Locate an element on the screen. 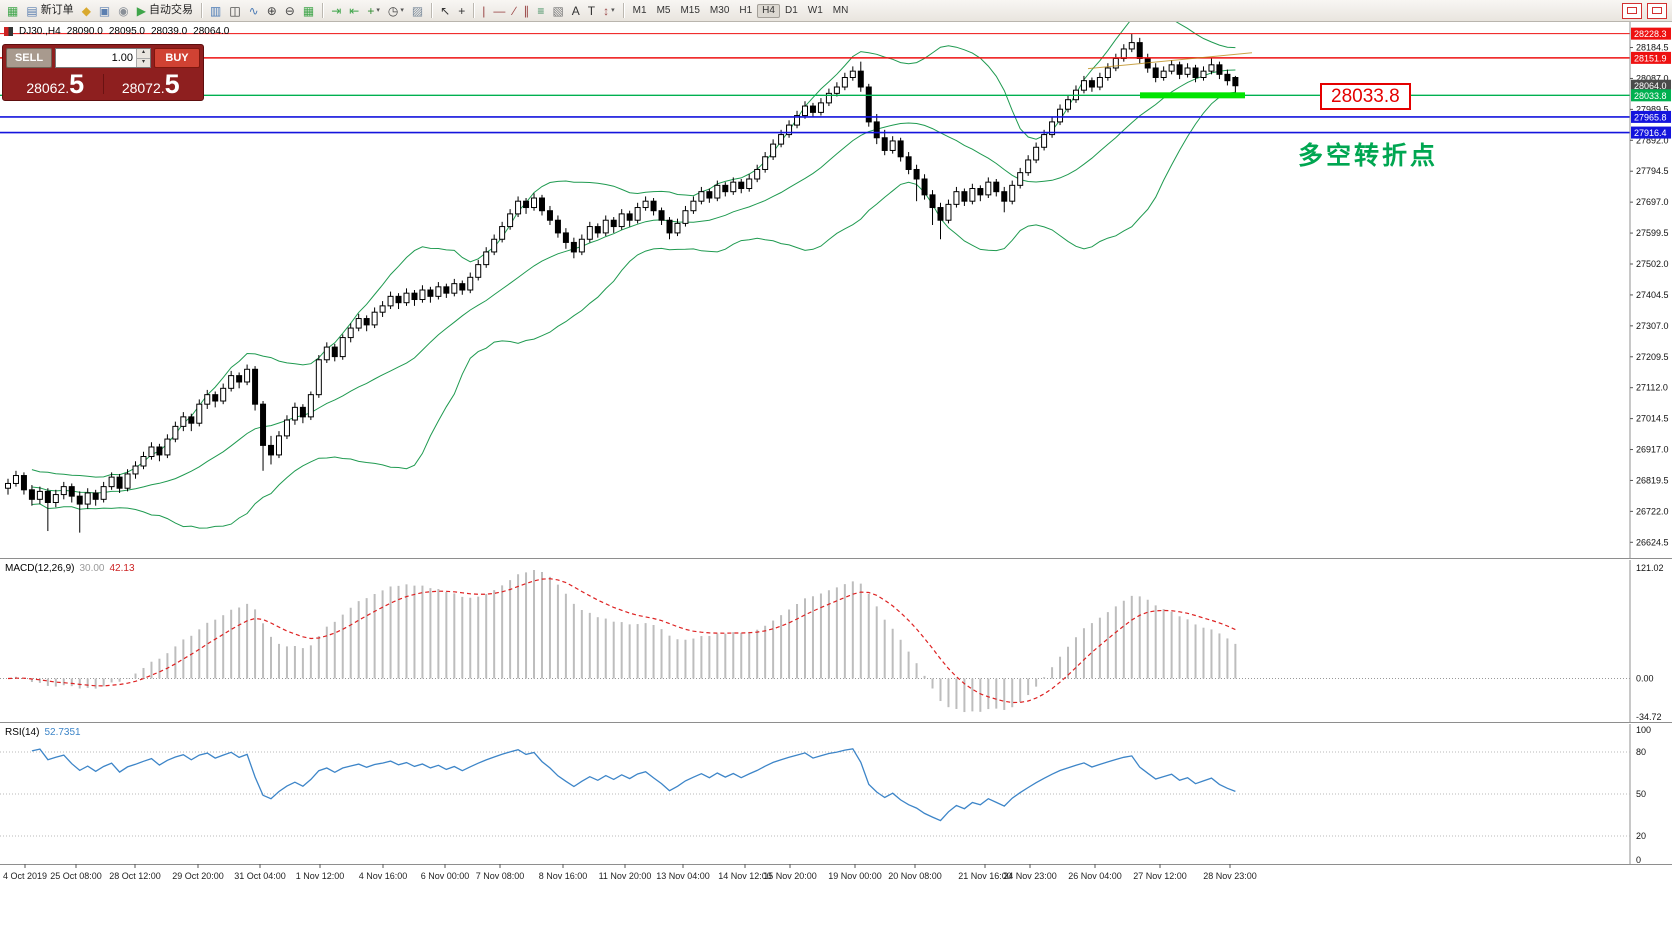 The width and height of the screenshot is (1672, 946). svg-text: 28151.9 is located at coordinates (1650, 58).